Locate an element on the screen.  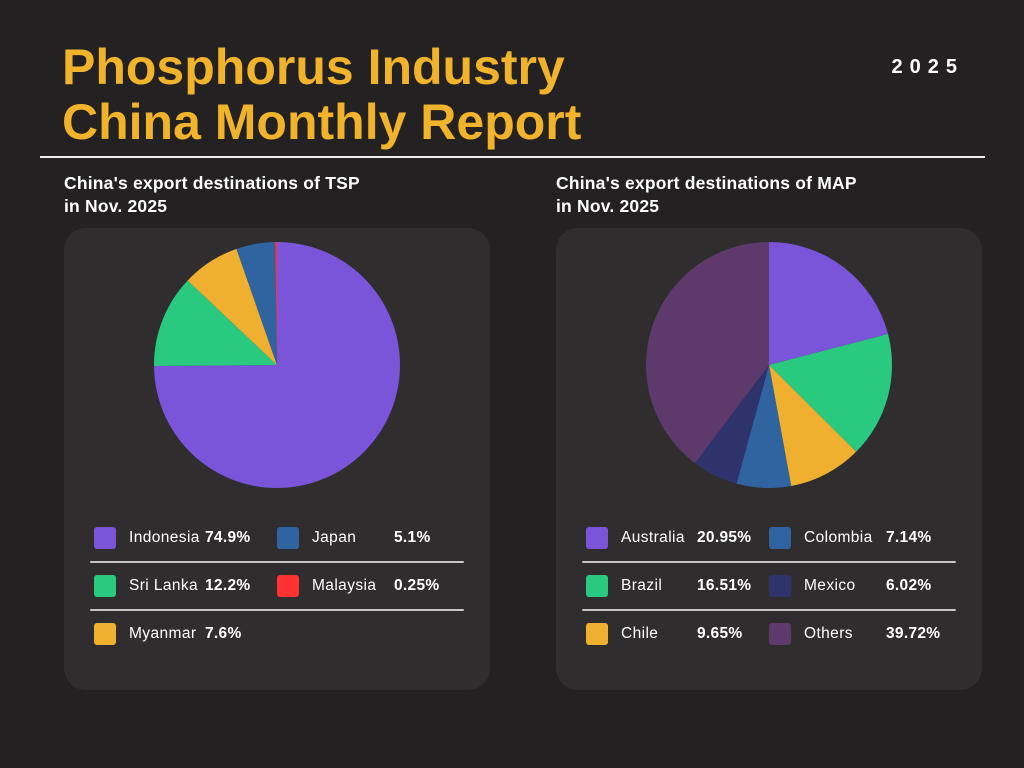
legend-value: 20.95% is located at coordinates (724, 537).